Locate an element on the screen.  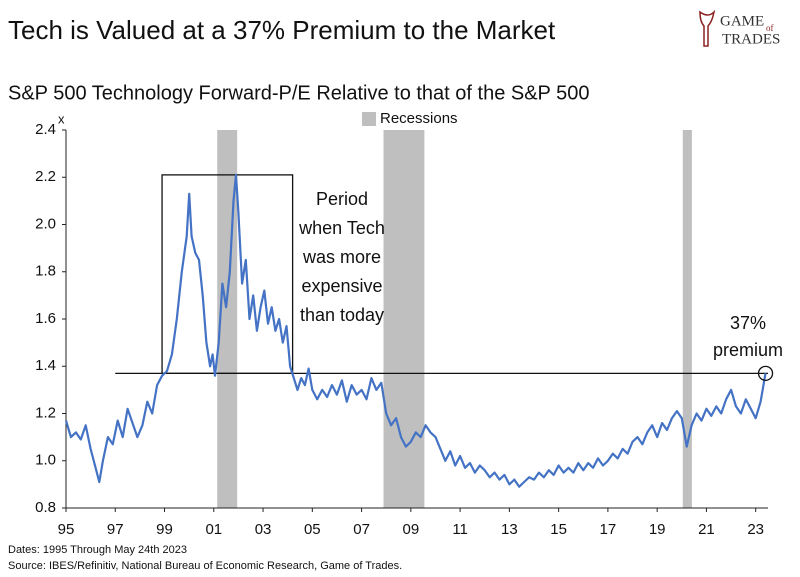
y-tick-label: 2.4 is located at coordinates (45, 129).